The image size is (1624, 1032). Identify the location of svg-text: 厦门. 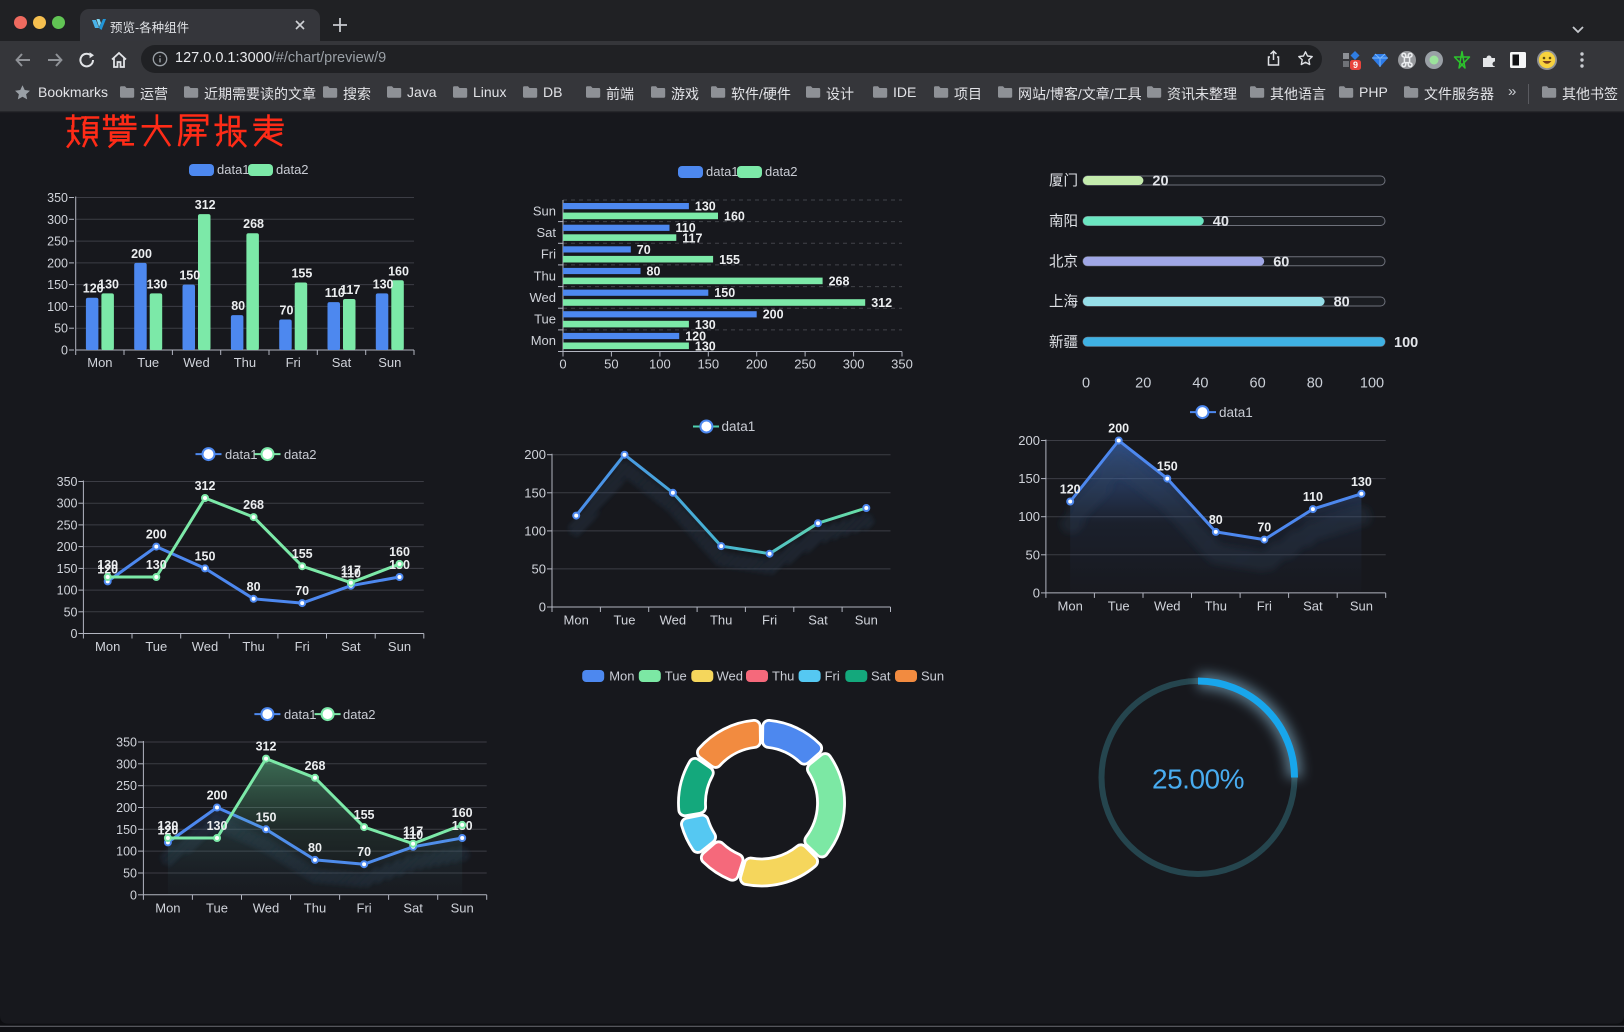
(1063, 180).